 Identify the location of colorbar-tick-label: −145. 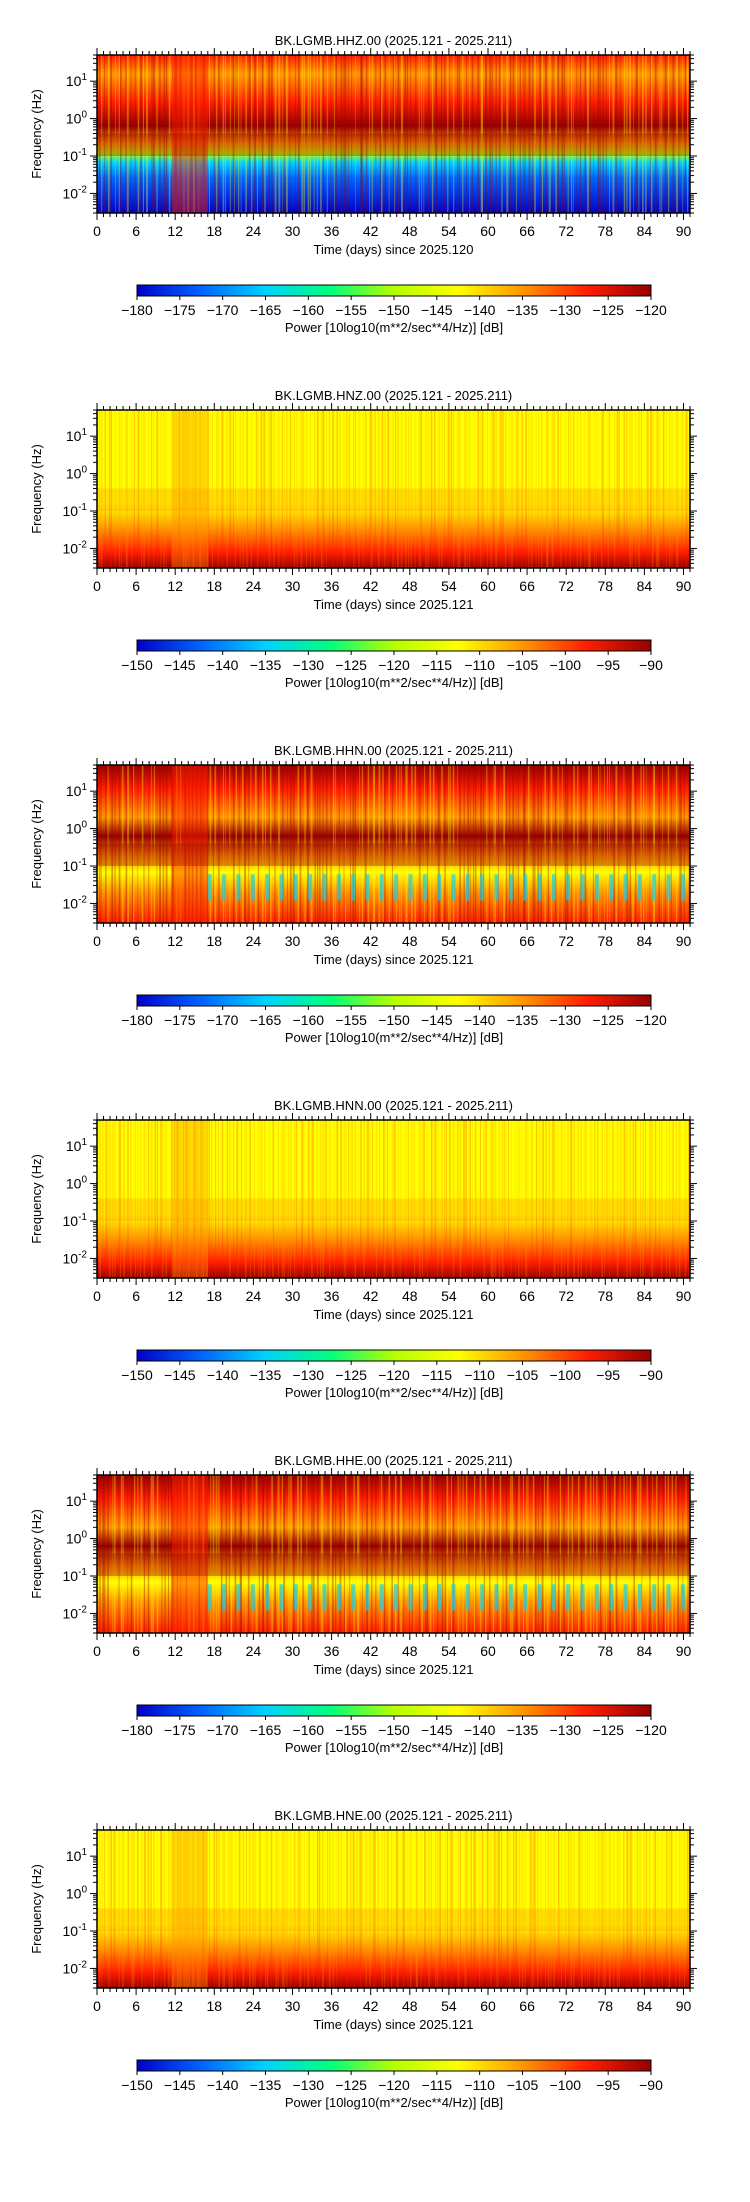
(437, 310).